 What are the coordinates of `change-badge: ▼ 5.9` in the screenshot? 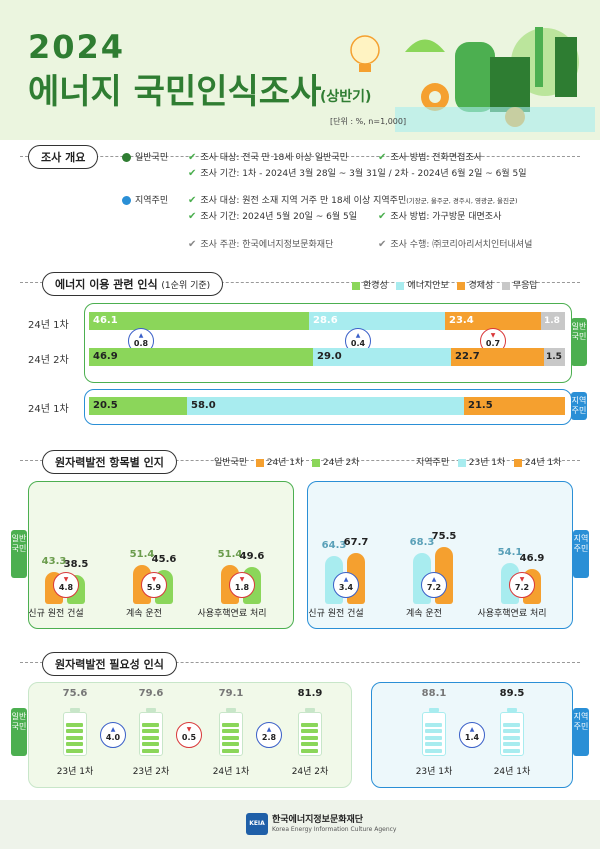 It's located at (154, 585).